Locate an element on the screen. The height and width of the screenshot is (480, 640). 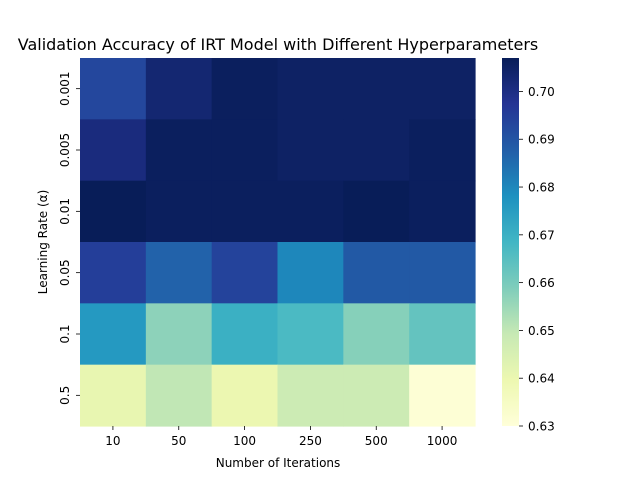
x-tick-label: 1000 is located at coordinates (442, 441).